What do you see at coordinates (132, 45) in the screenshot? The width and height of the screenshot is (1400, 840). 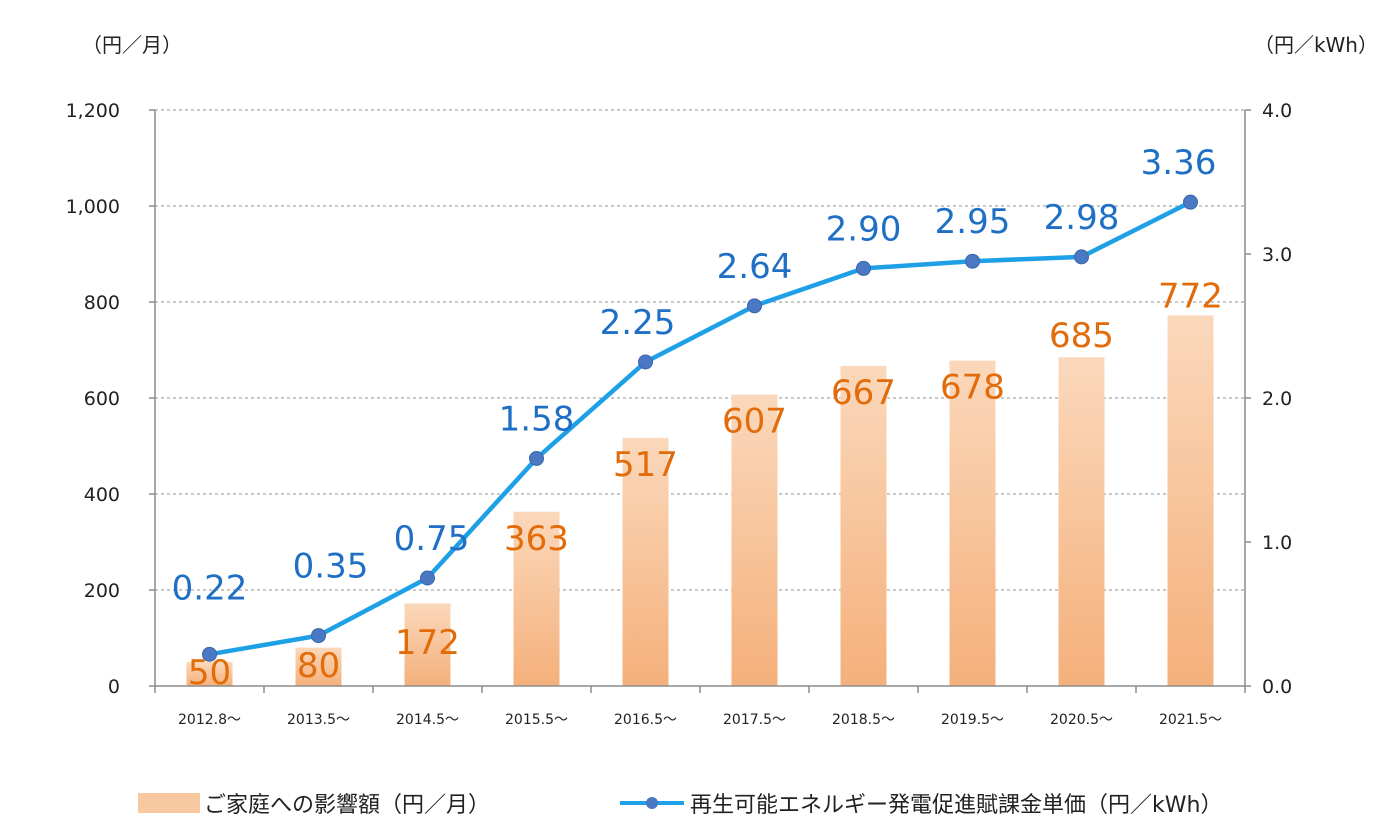 I see `left-axis-unit: （円／月）` at bounding box center [132, 45].